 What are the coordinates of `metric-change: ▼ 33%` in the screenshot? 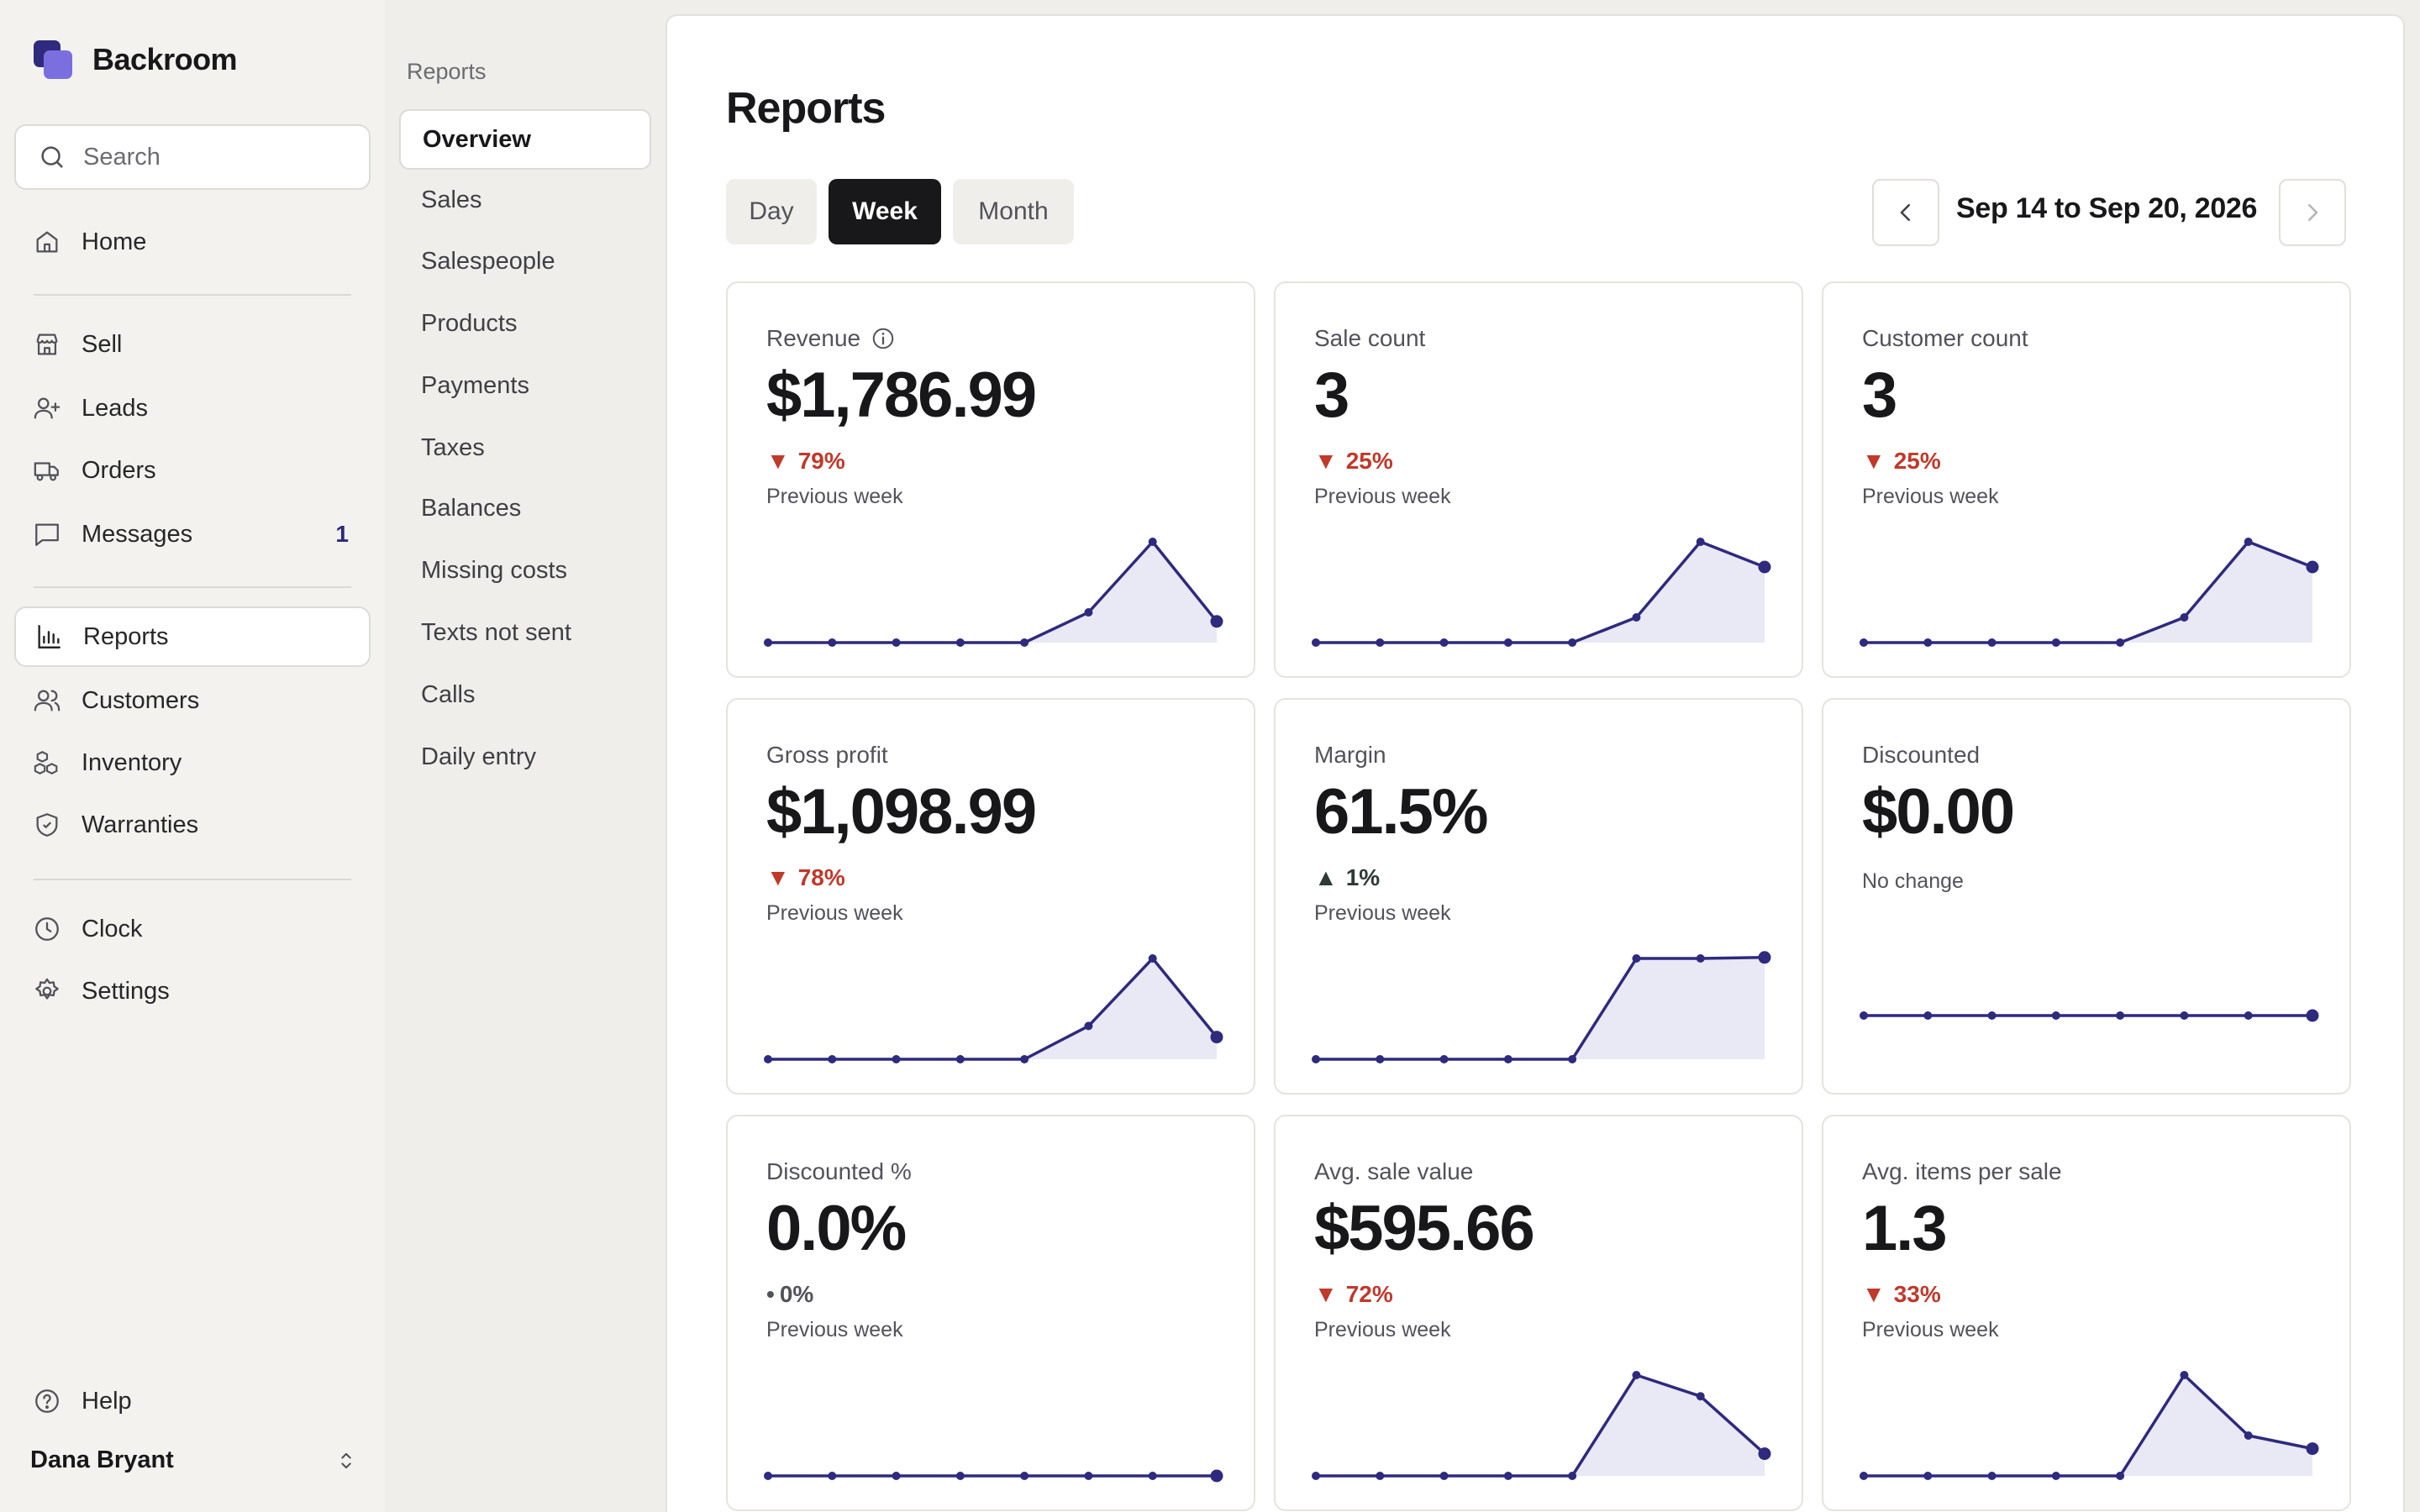 It's located at (1902, 1294).